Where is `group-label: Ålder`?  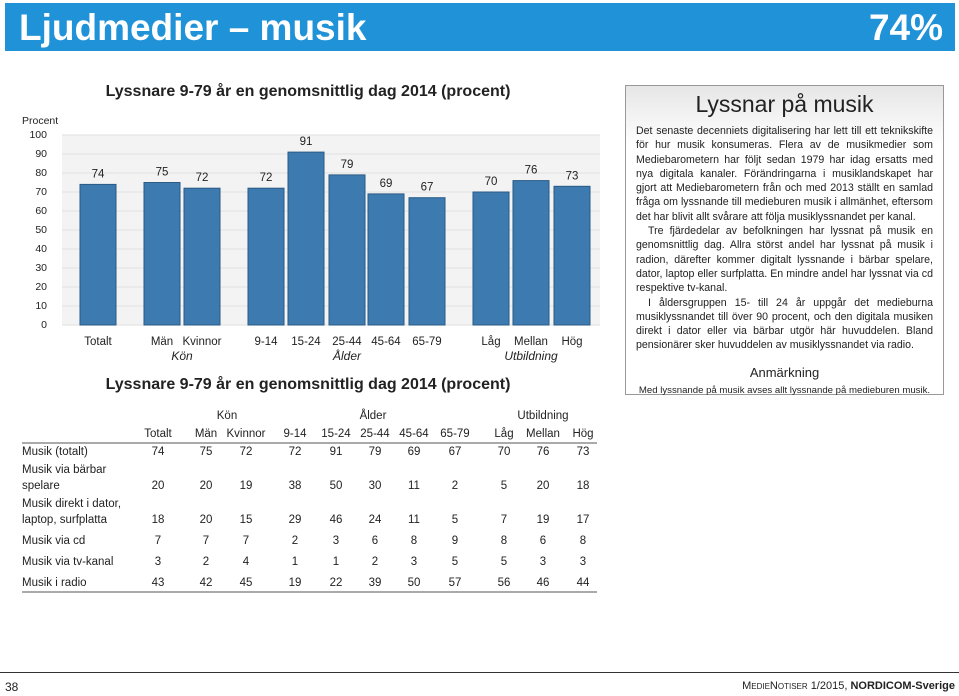
group-label: Ålder is located at coordinates (347, 355).